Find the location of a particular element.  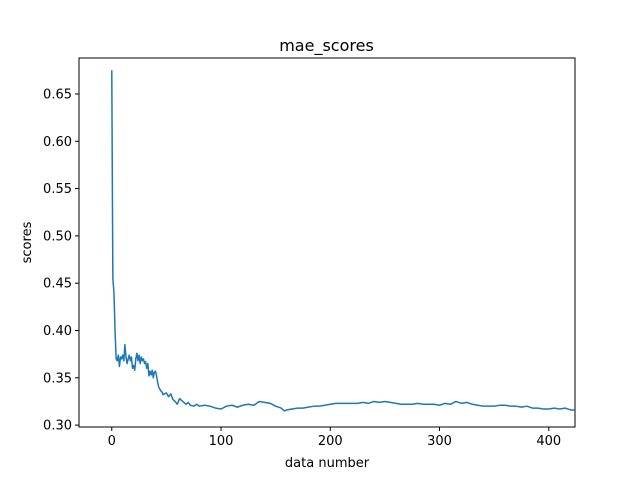

y-axis: 0.30 0.35 0.40 0.45 0.50 0.55 0.60 0.65 is located at coordinates (61, 260).